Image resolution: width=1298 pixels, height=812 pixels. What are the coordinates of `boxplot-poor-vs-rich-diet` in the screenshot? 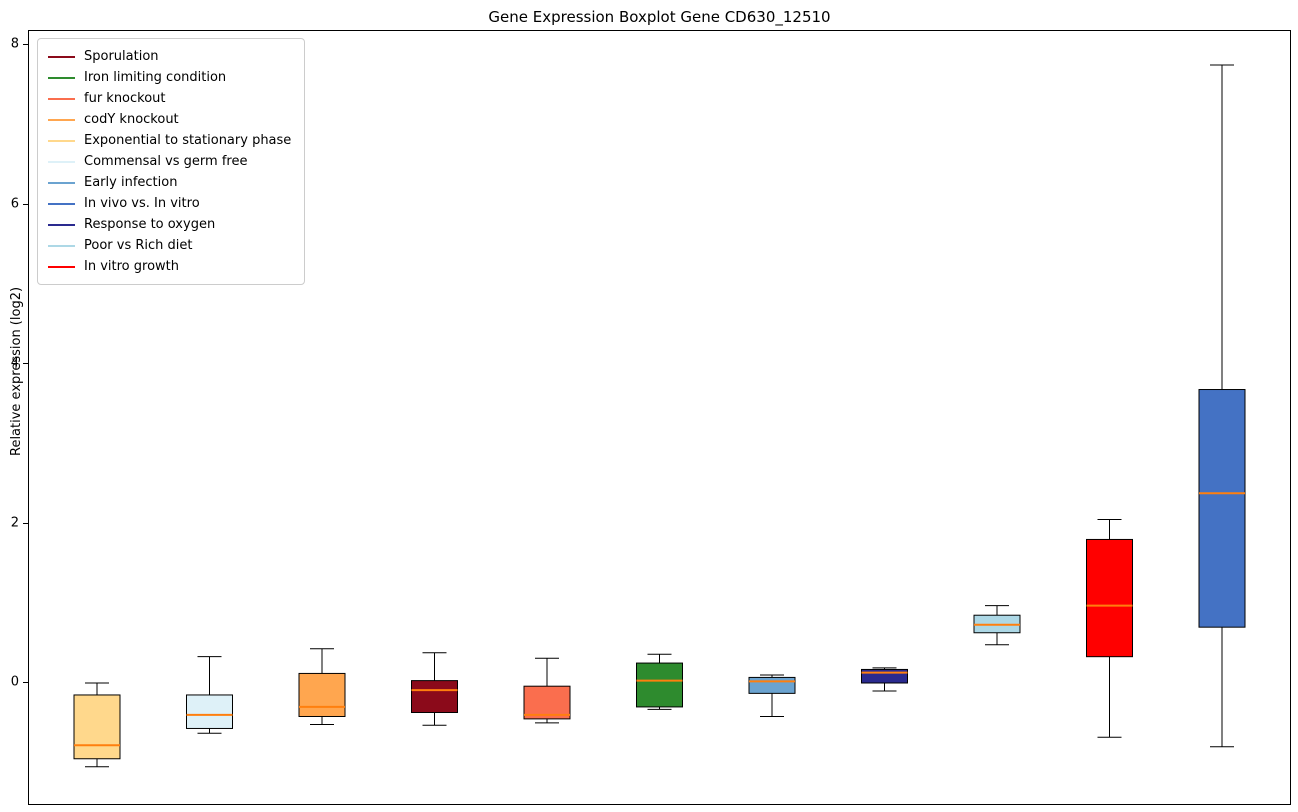 It's located at (997, 625).